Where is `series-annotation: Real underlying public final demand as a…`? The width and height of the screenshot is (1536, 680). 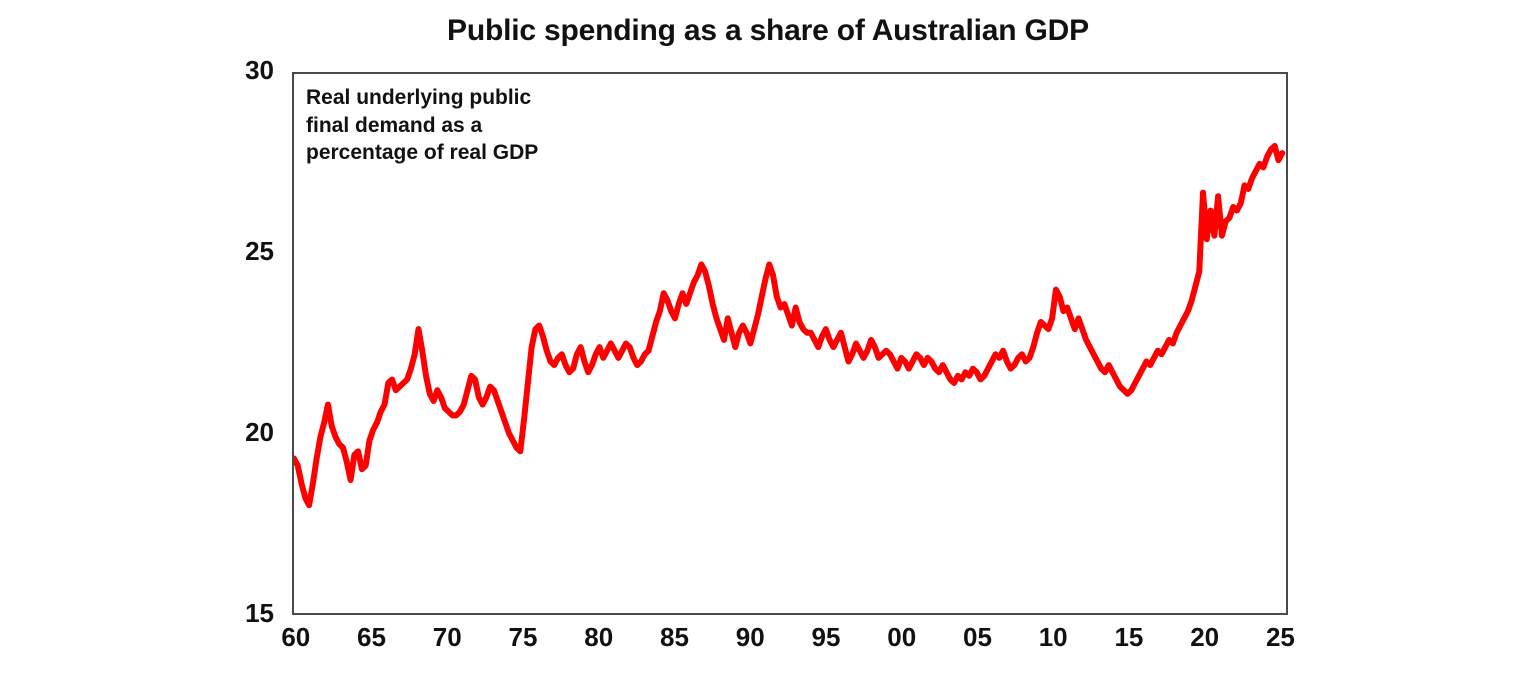 series-annotation: Real underlying public final demand as a… is located at coordinates (496, 125).